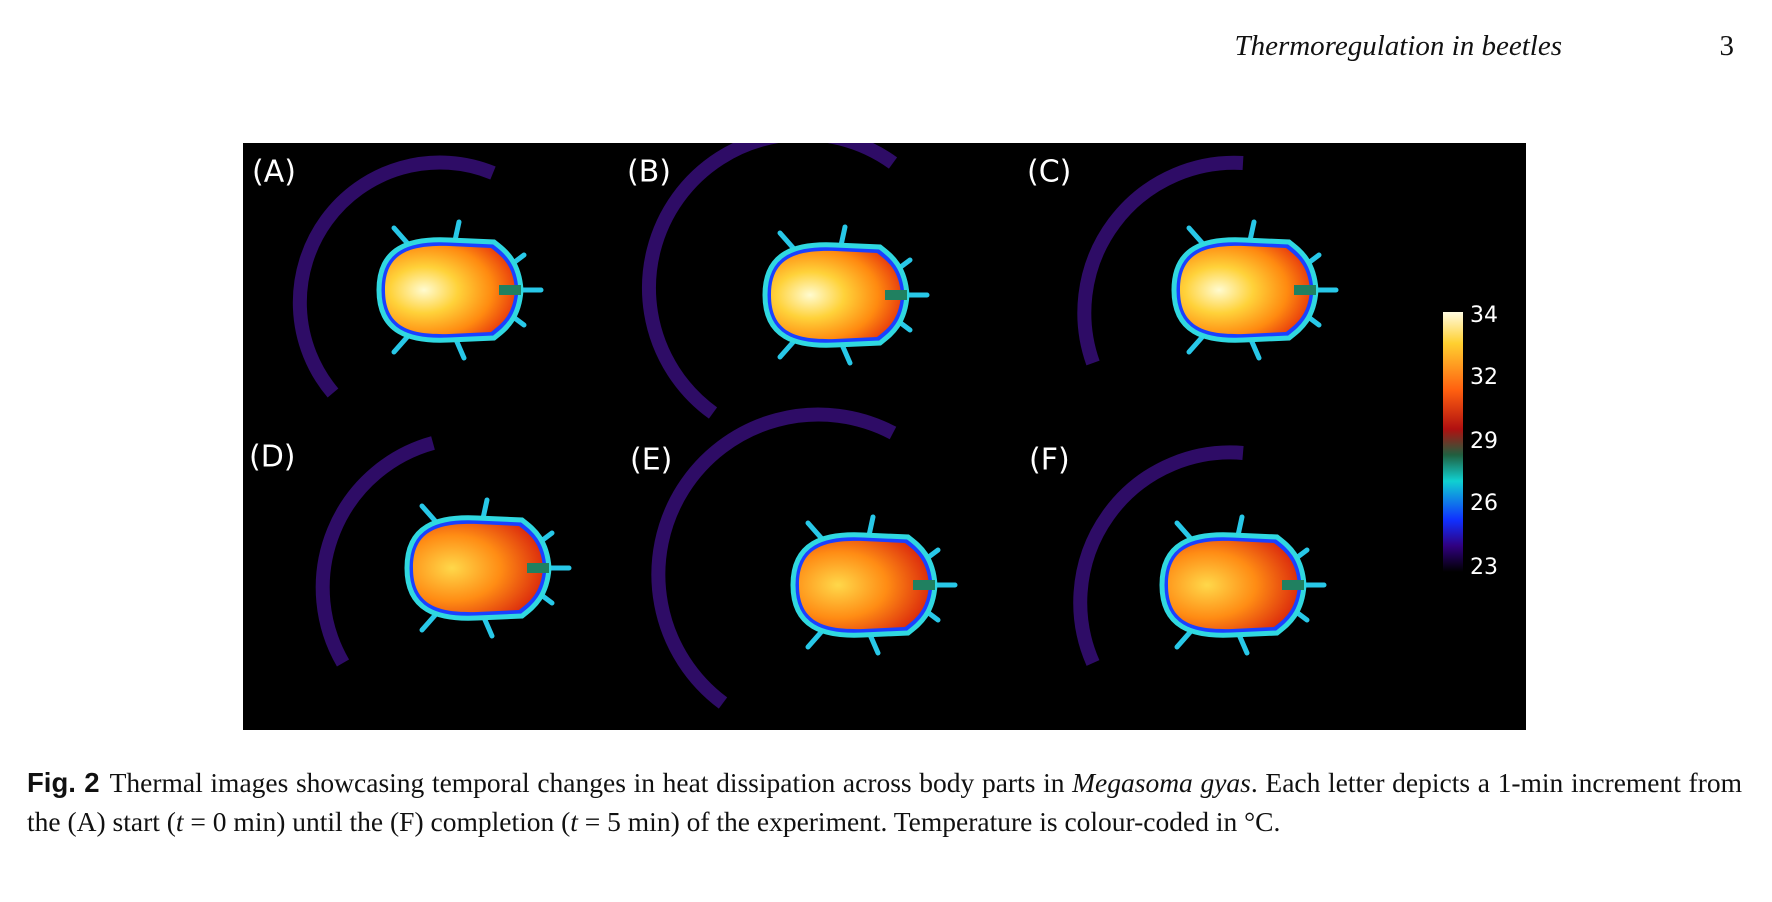 Image resolution: width=1772 pixels, height=902 pixels. I want to click on panel-label: (E), so click(651, 460).